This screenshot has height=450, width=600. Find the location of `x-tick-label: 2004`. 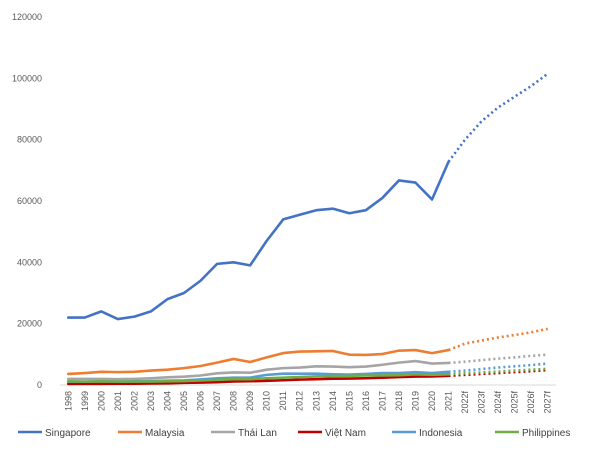

x-tick-label: 2004 is located at coordinates (167, 401).